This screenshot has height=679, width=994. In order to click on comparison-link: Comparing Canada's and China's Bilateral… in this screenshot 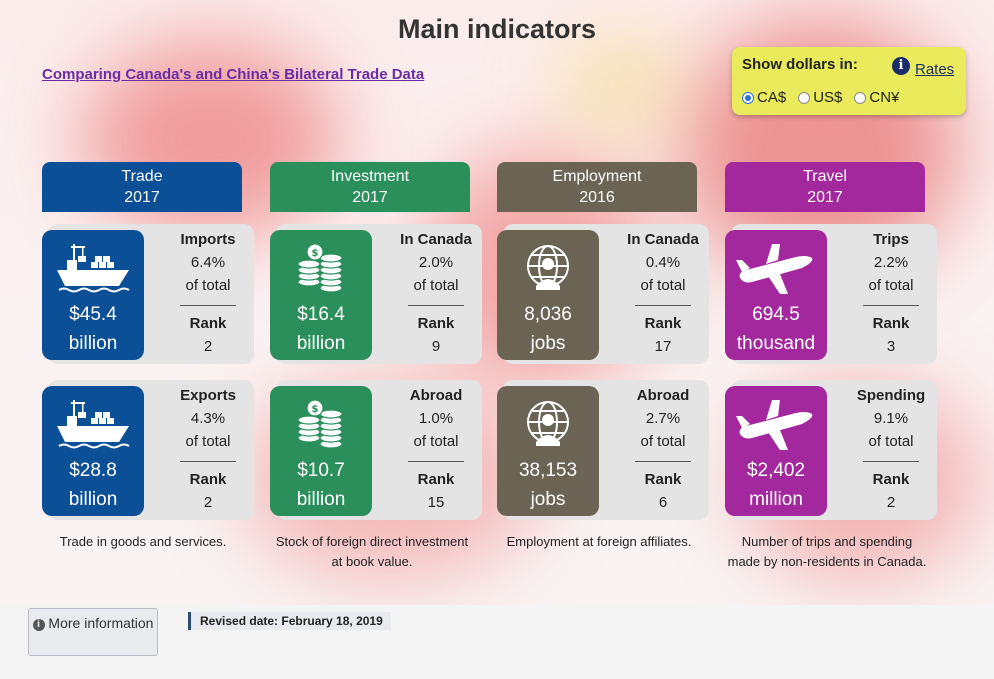, I will do `click(233, 74)`.